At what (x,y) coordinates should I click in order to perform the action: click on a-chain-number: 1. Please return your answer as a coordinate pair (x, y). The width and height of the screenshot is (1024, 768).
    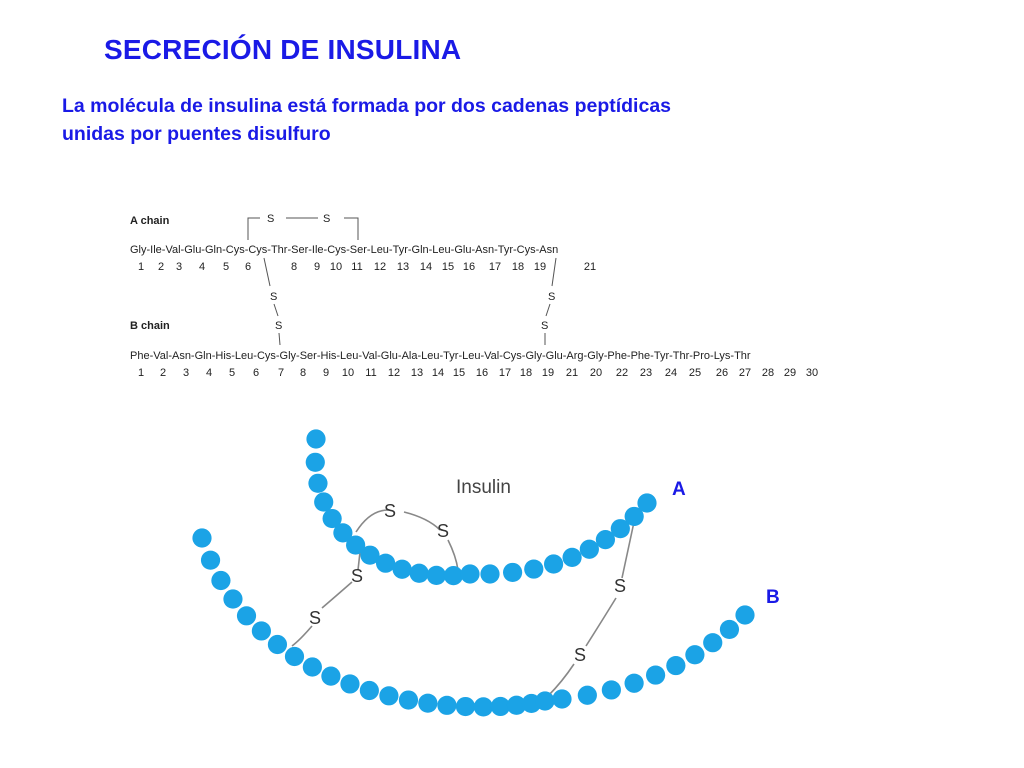
    Looking at the image, I should click on (141, 267).